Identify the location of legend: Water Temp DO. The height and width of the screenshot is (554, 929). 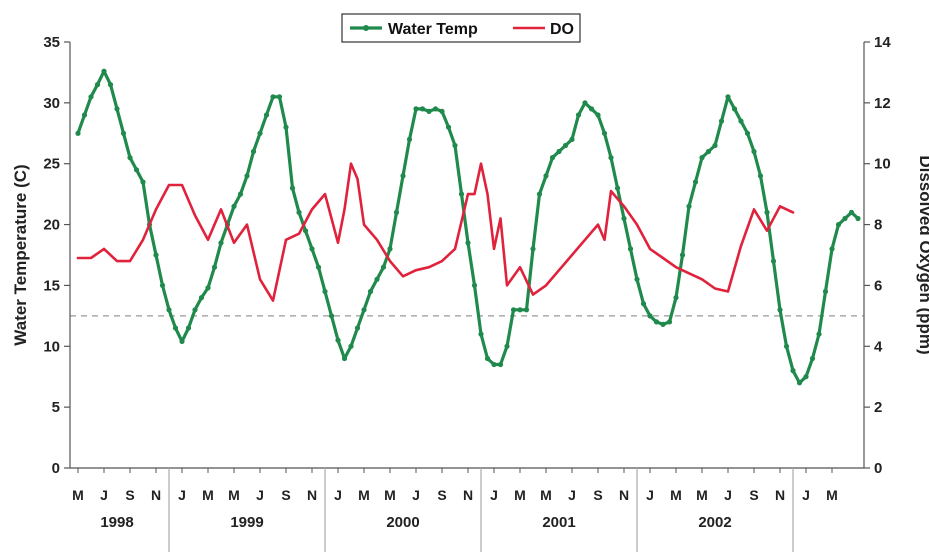
(461, 28).